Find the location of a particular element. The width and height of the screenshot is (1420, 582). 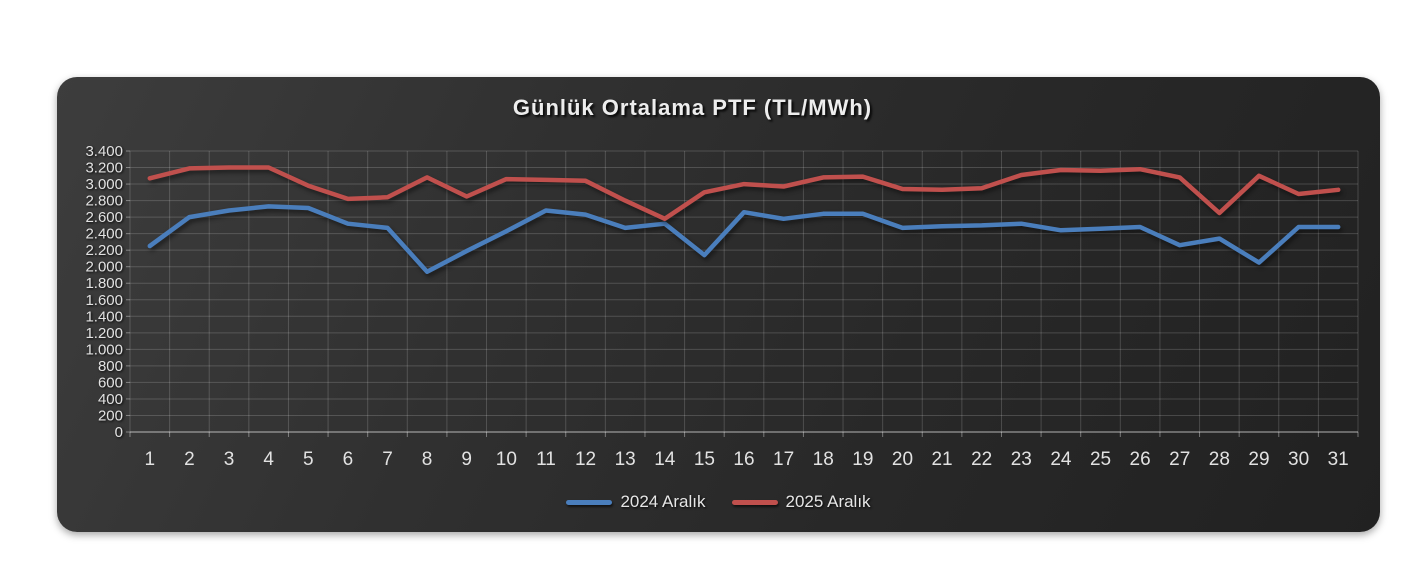

legend-label-2024: 2024 Aralık is located at coordinates (663, 501).